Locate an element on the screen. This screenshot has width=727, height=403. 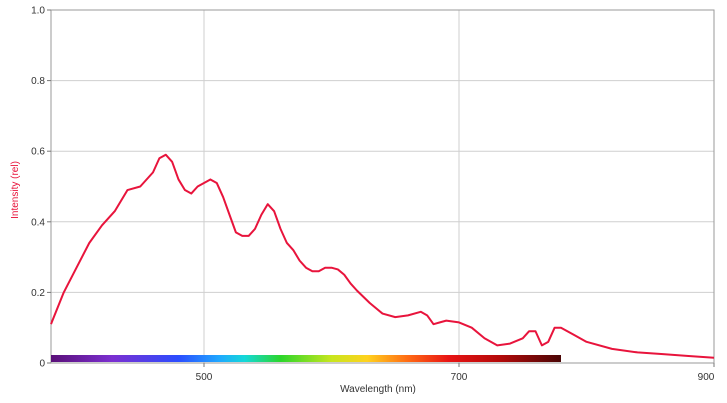
x-tick-label: 700 is located at coordinates (459, 377).